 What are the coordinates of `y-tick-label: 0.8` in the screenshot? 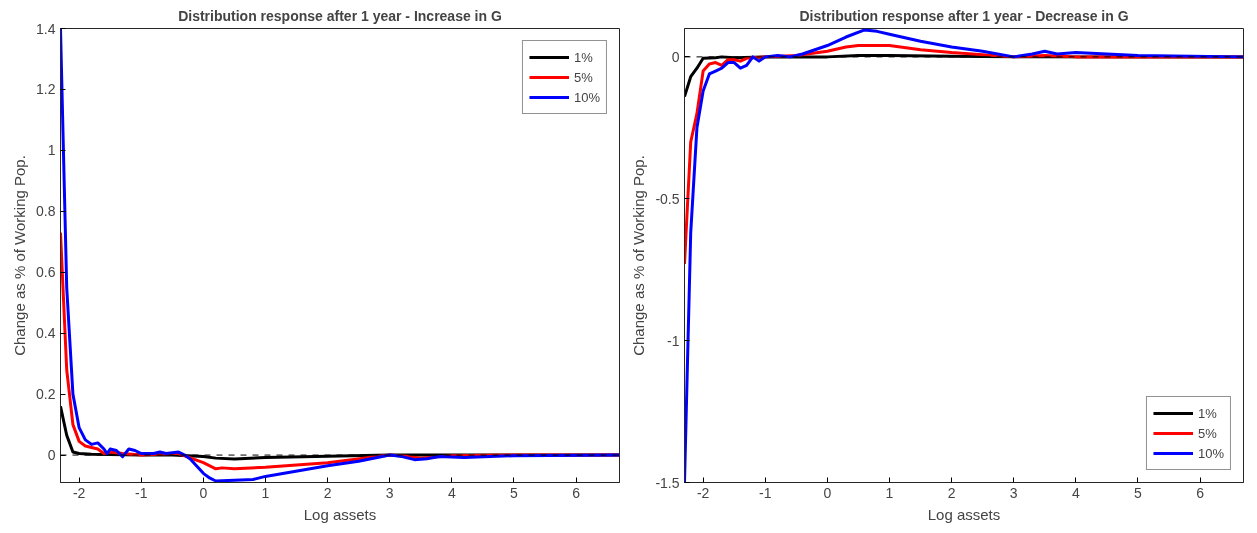 It's located at (46, 211).